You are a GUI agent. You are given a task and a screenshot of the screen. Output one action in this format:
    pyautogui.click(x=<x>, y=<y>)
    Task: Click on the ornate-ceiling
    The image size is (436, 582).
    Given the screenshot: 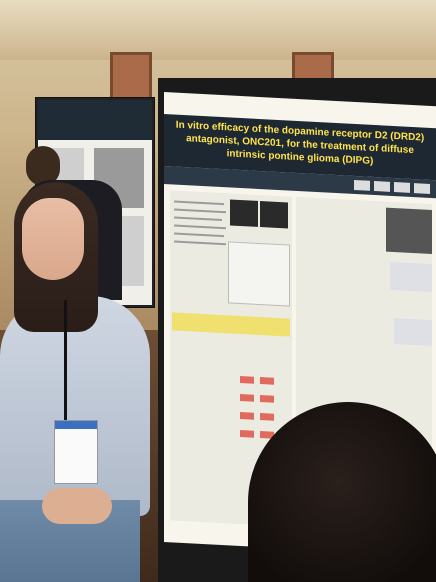 What is the action you would take?
    pyautogui.click(x=218, y=30)
    